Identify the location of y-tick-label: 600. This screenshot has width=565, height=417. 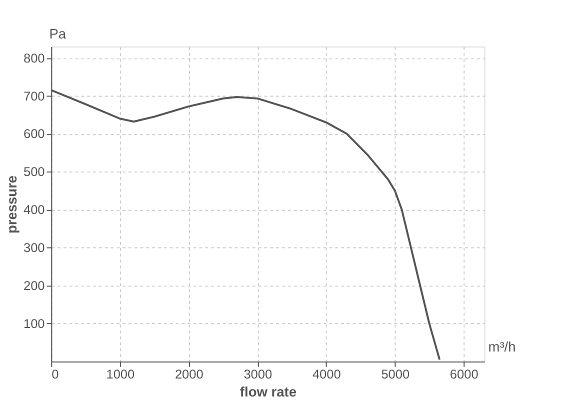
(34, 134).